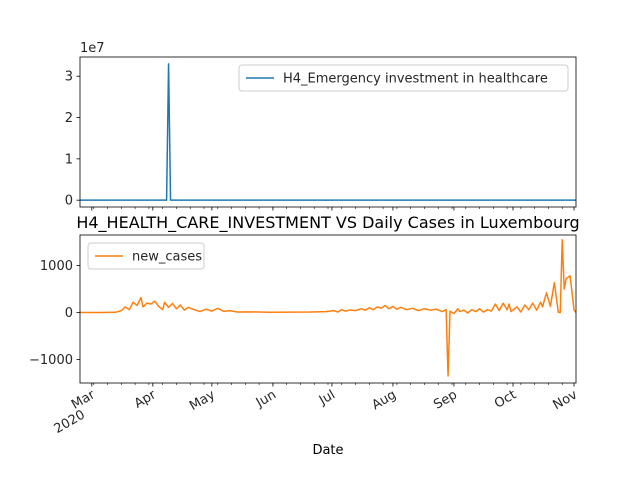 This screenshot has width=640, height=480. Describe the element at coordinates (167, 257) in the screenshot. I see `legend-entry: new_cases` at that location.